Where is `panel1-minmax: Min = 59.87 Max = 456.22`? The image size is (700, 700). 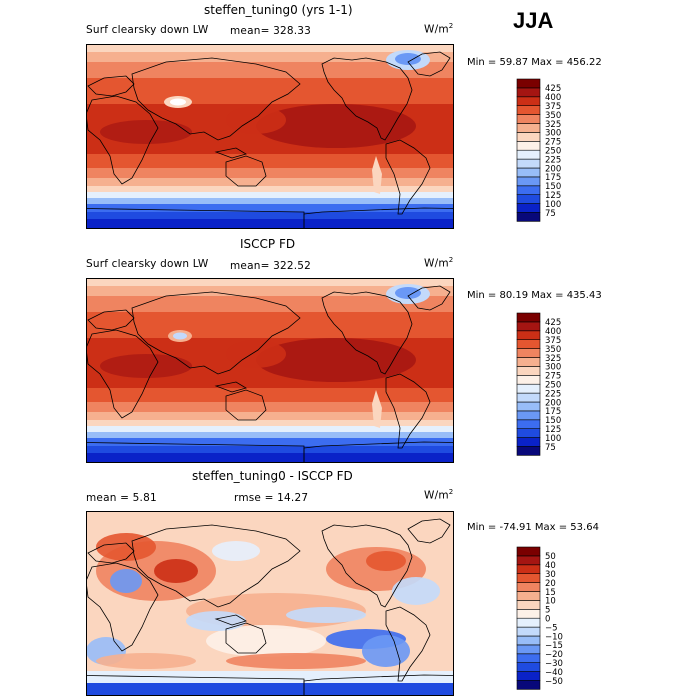
panel1-minmax: Min = 59.87 Max = 456.22 is located at coordinates (534, 62).